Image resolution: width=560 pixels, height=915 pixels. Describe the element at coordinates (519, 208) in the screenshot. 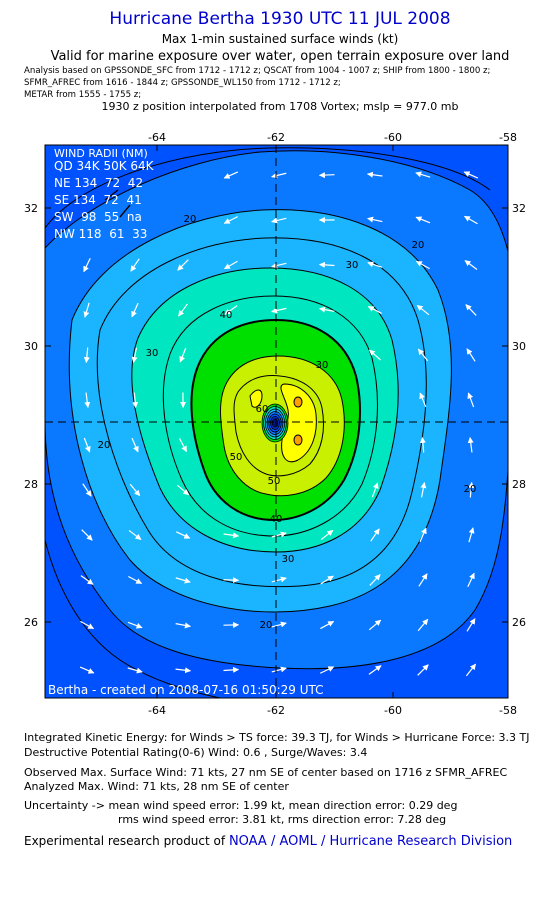

I see `lat-tick-right-32: 32` at that location.